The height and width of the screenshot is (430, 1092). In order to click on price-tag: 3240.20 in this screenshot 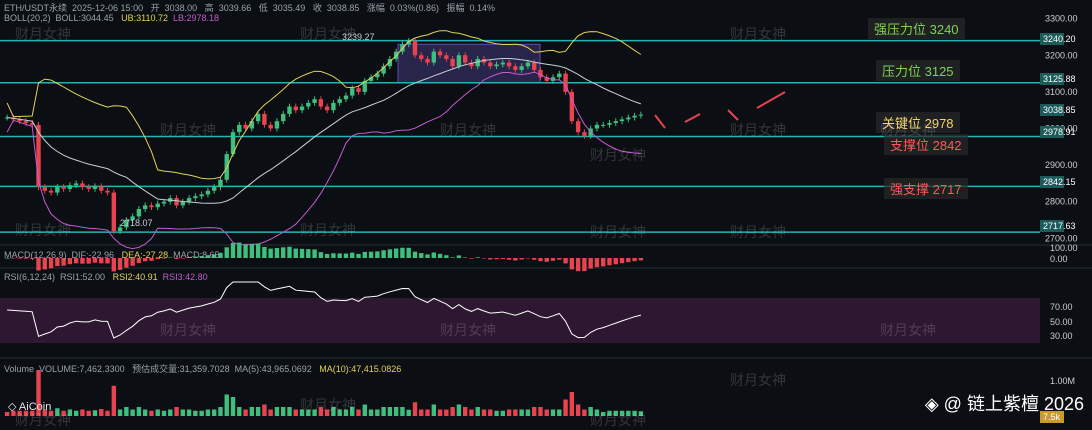, I will do `click(1058, 39)`.